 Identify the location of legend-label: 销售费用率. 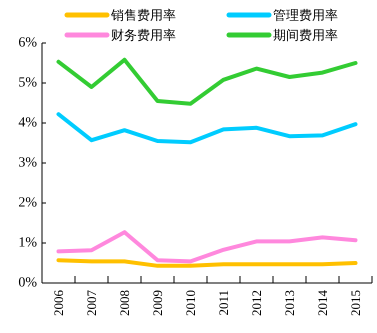
(143, 15).